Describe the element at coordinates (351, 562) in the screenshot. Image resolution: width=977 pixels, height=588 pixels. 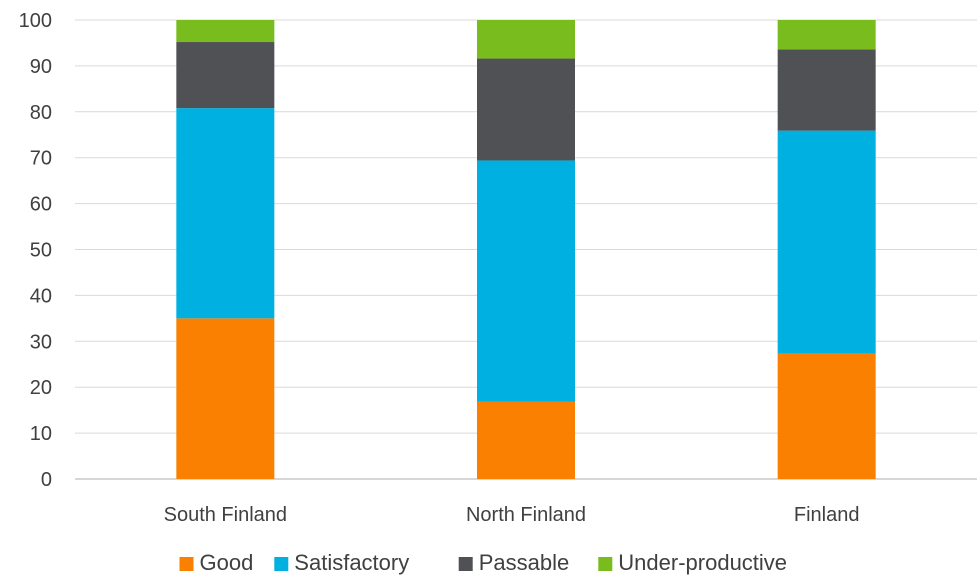
I see `legend-label: Satisfactory` at that location.